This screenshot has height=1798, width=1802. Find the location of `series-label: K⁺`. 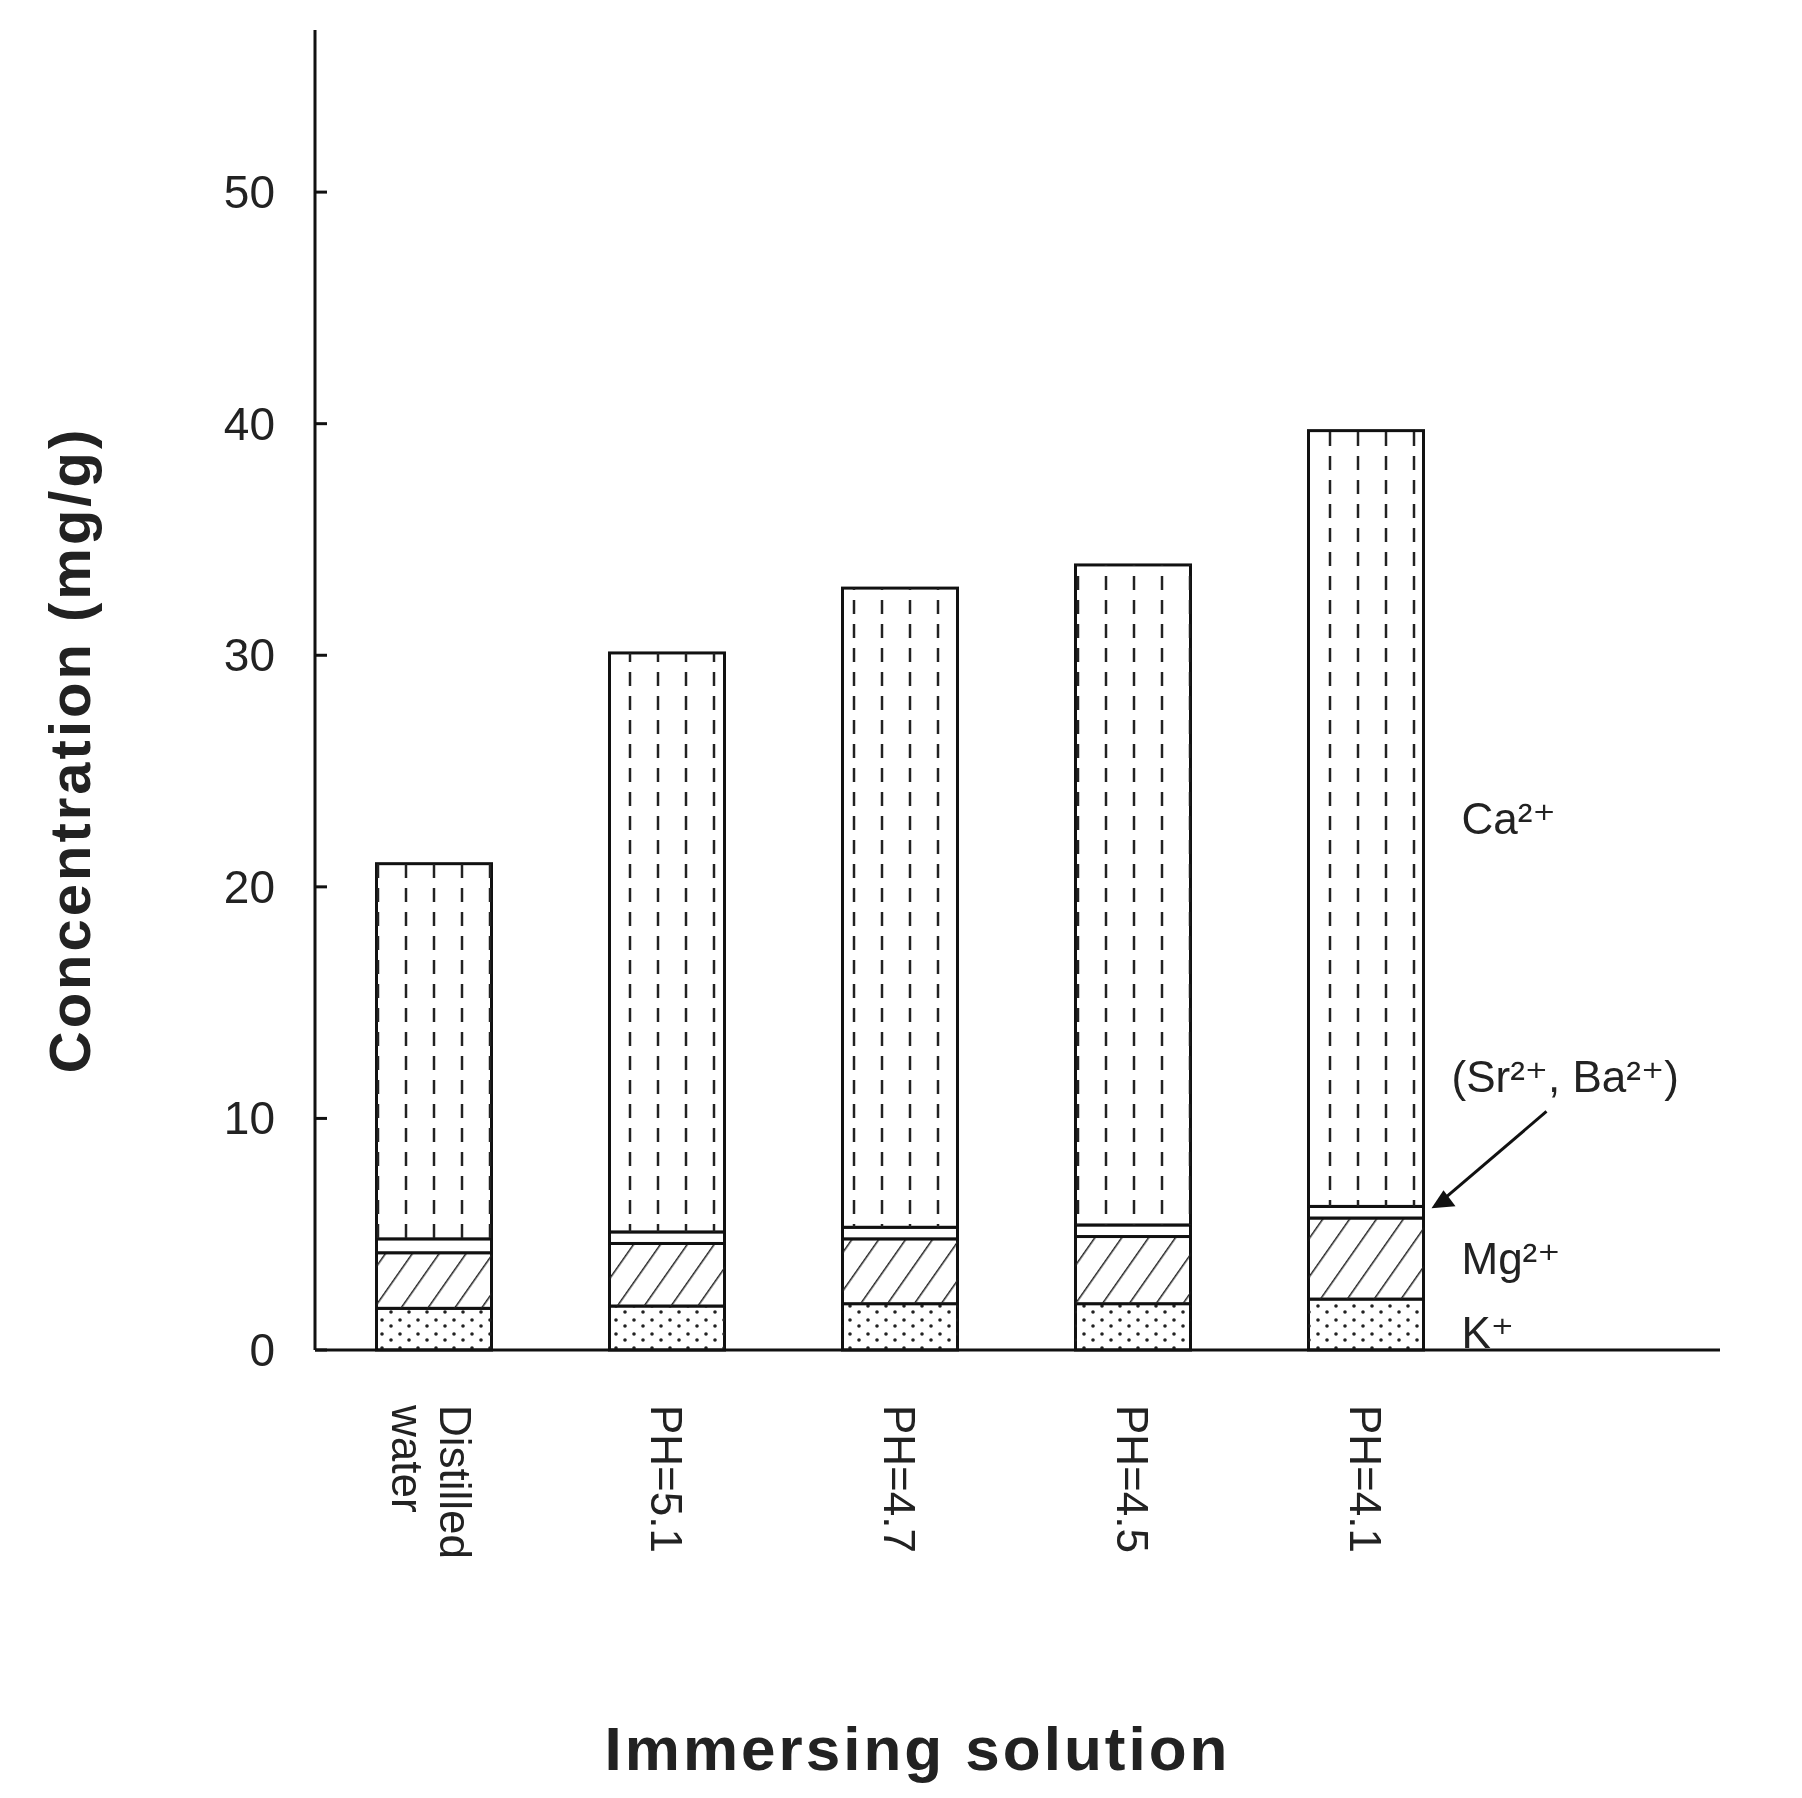

series-label: K⁺ is located at coordinates (1488, 1333).